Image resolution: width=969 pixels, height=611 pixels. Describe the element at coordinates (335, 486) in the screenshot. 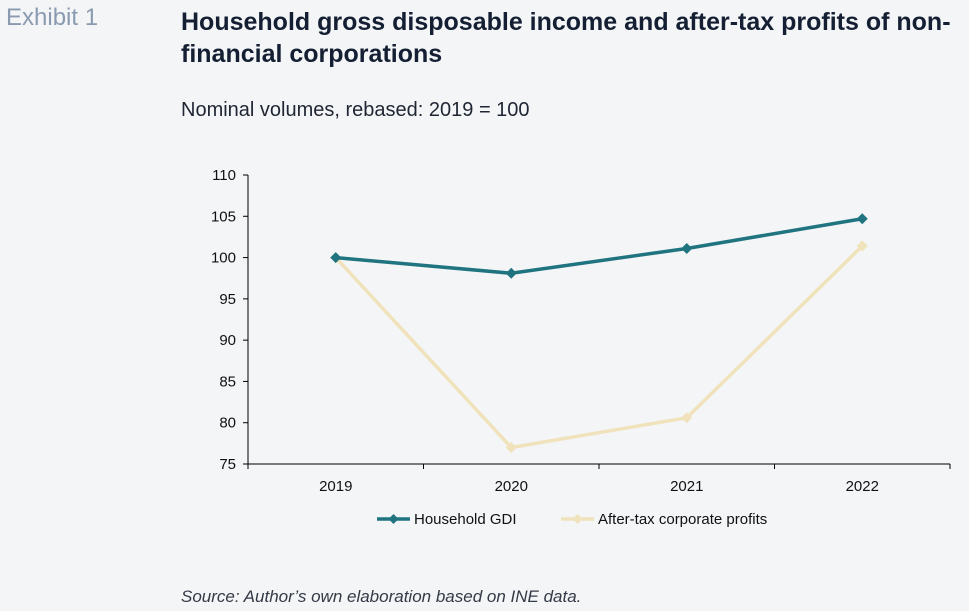

I see `x-tick-label: 2019` at that location.